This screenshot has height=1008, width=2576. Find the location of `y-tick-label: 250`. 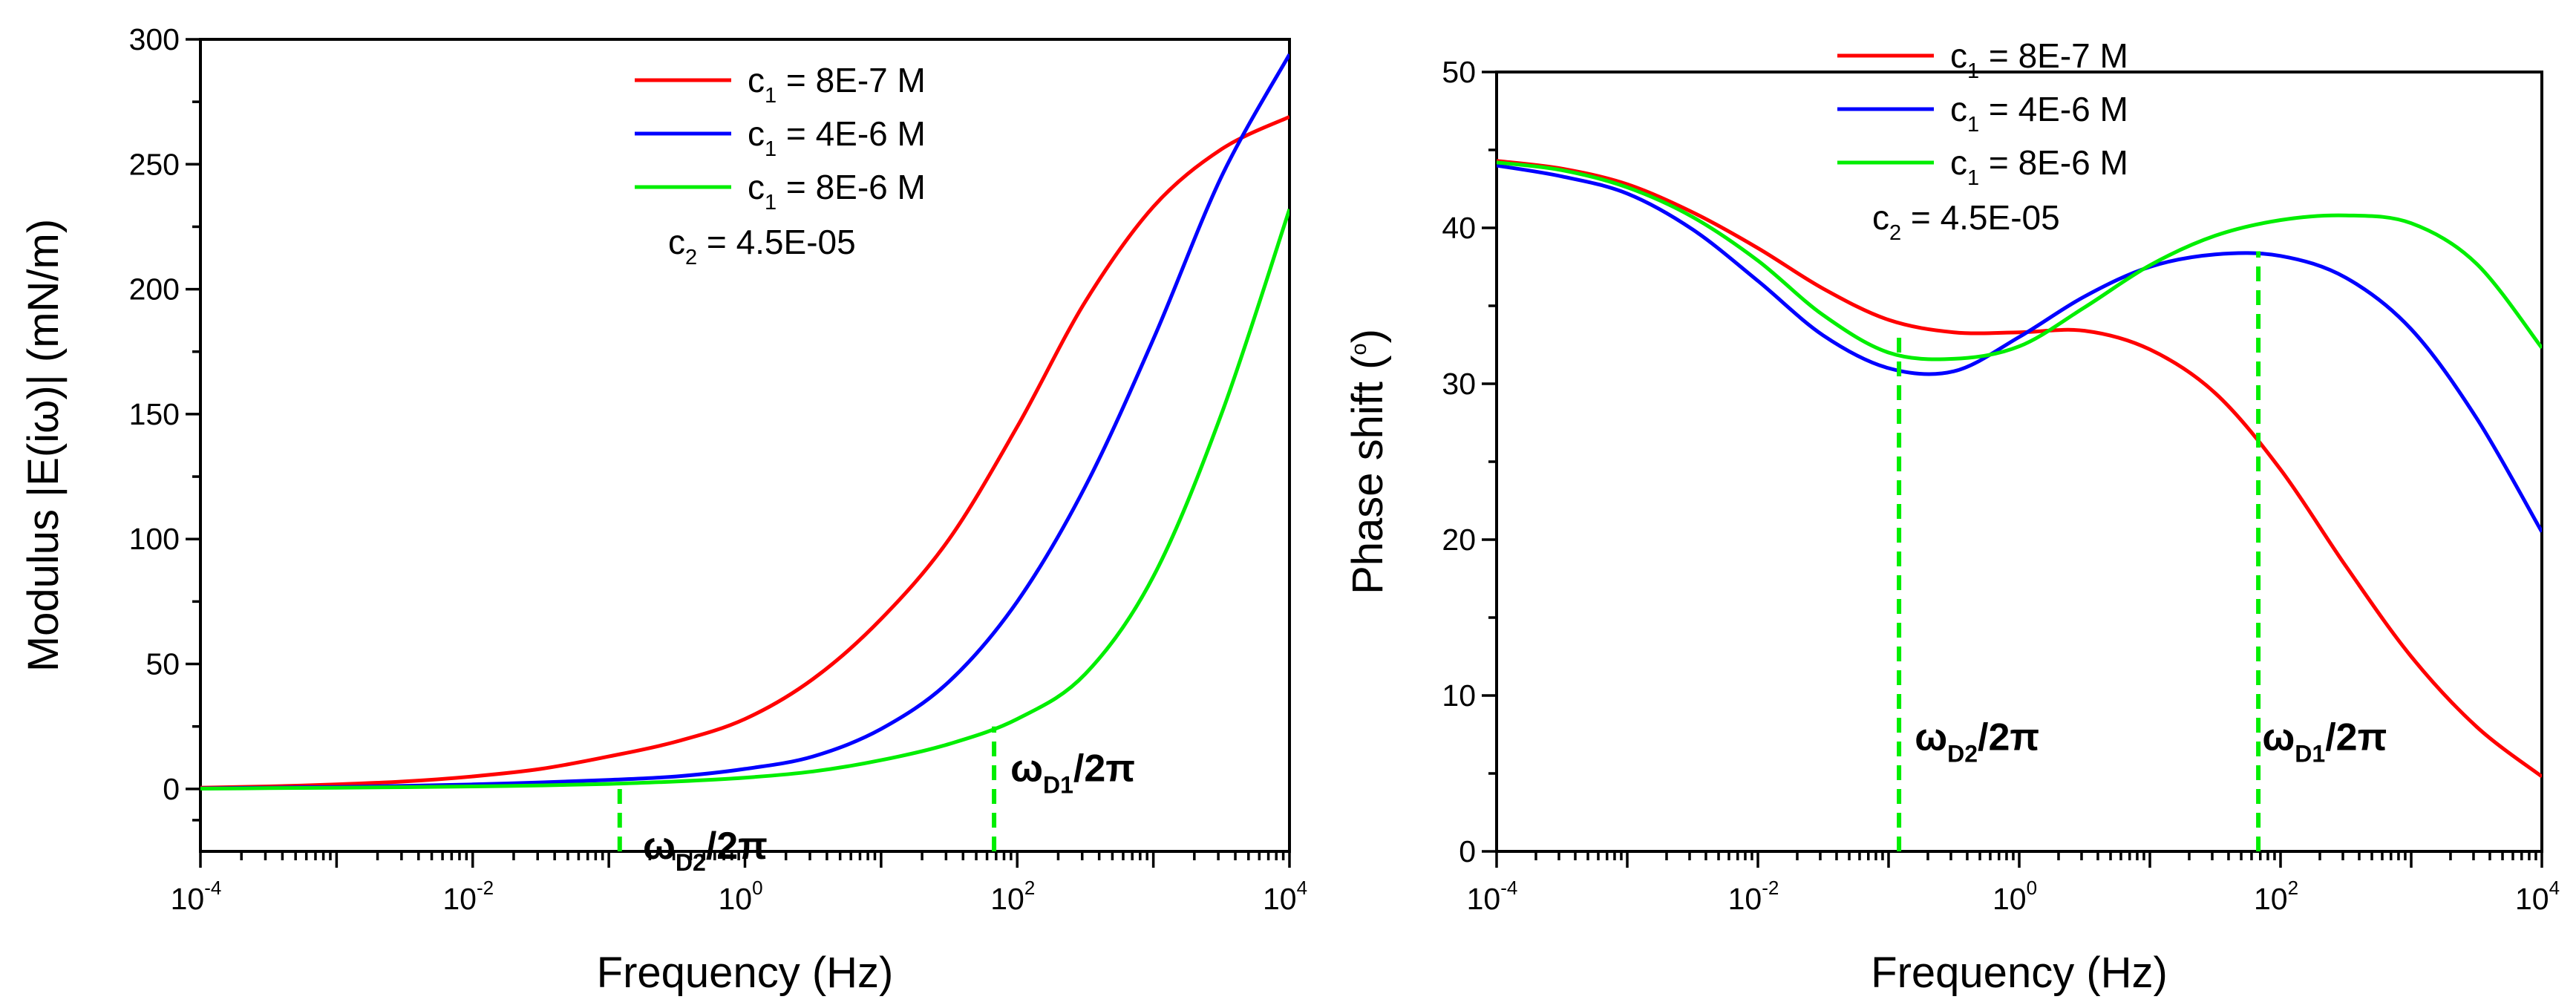

y-tick-label: 250 is located at coordinates (154, 164).